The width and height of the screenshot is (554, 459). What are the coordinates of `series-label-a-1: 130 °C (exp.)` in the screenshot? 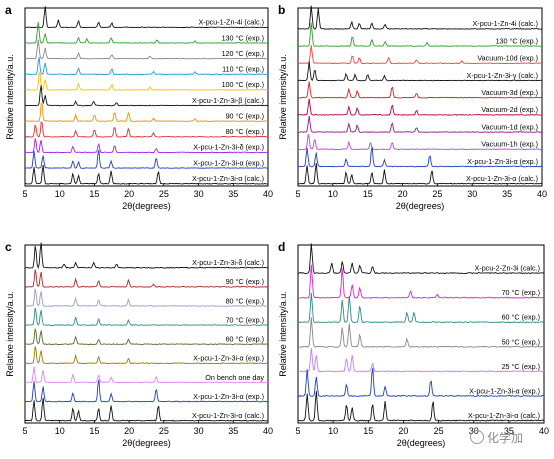 It's located at (243, 37).